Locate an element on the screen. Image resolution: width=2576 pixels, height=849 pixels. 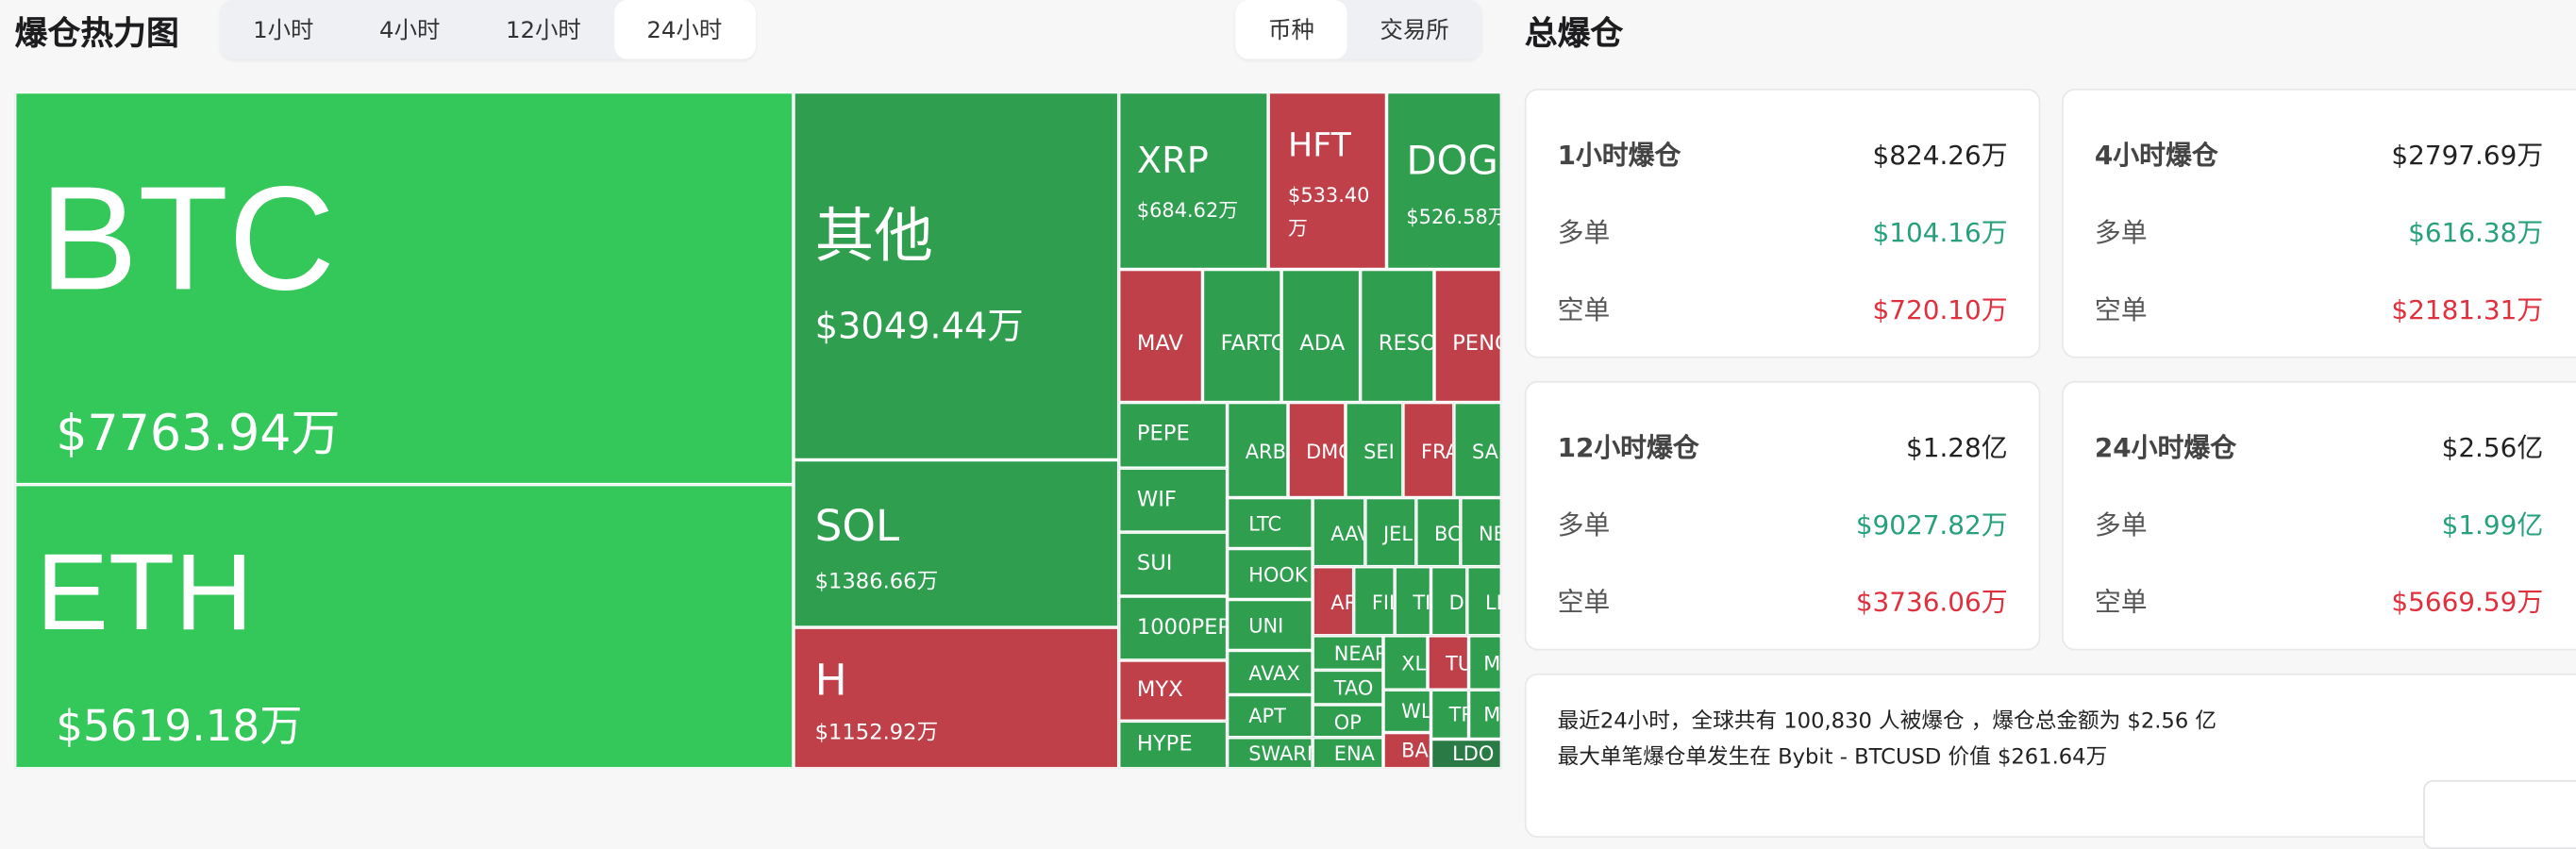
card-label: 24小时爆仓 is located at coordinates (2165, 447).